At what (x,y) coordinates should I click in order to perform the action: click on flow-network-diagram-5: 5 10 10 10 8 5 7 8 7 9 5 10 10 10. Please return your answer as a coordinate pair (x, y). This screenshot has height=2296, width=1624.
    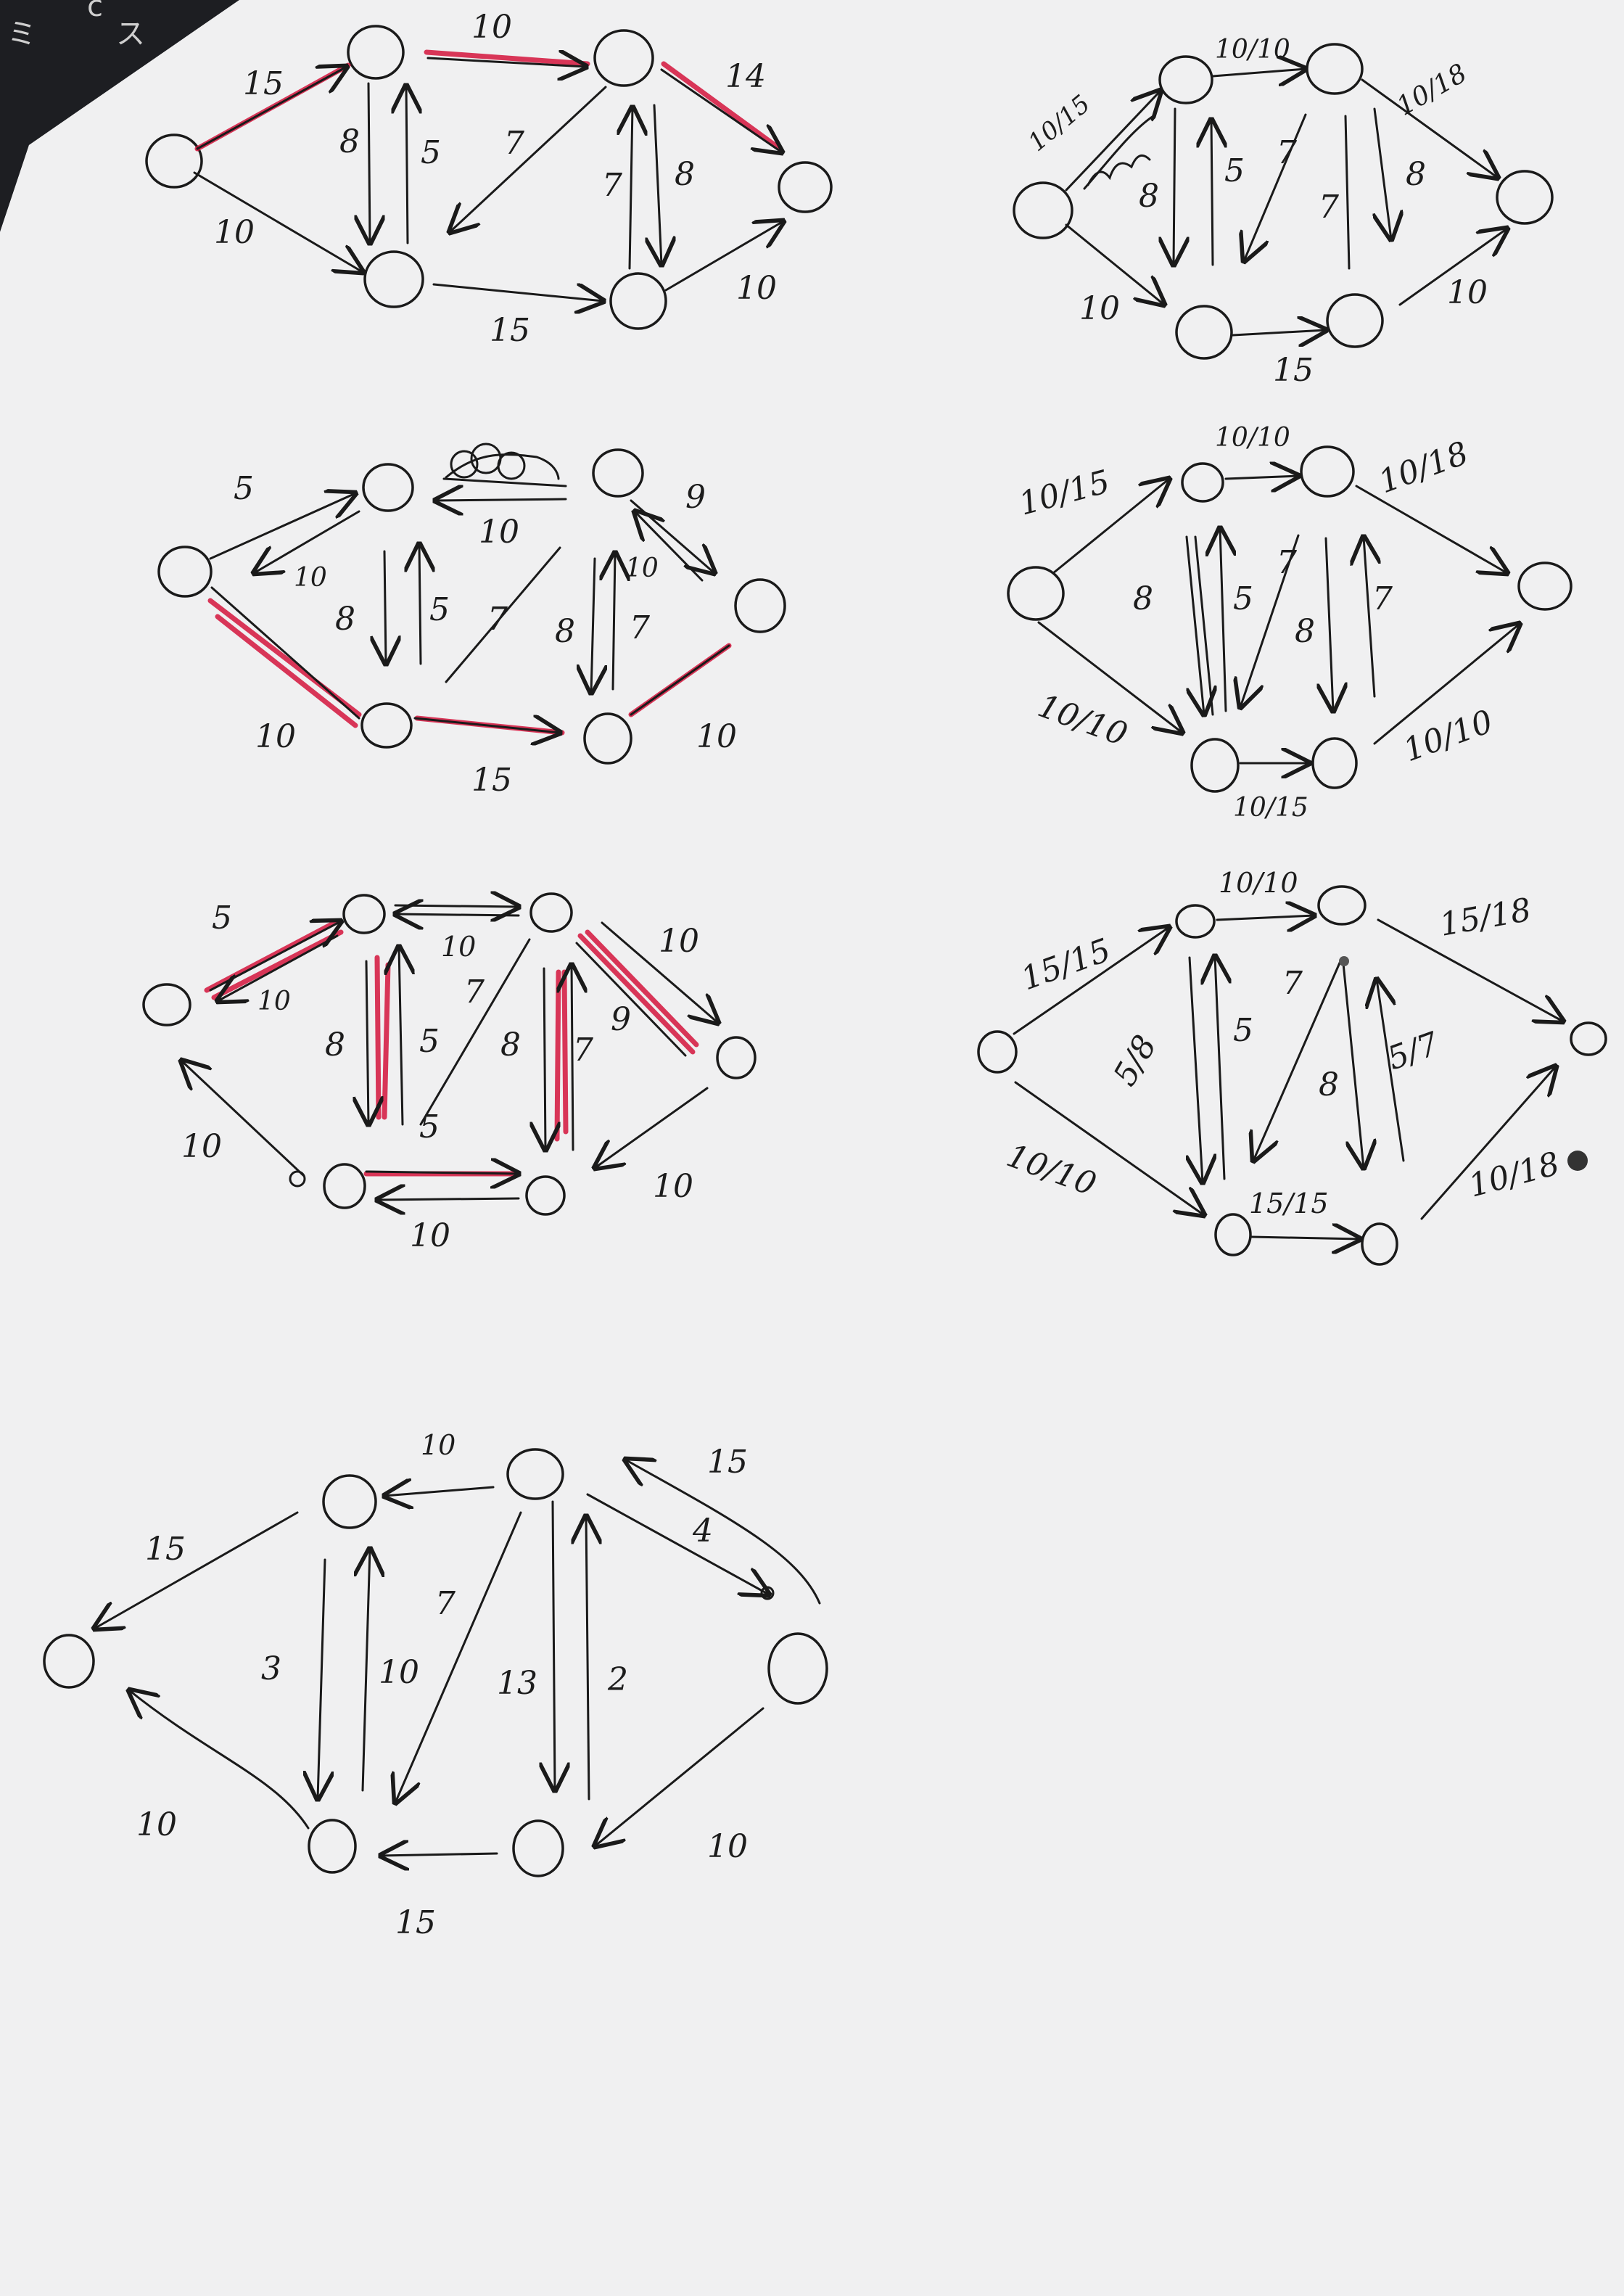
    Looking at the image, I should click on (449, 1074).